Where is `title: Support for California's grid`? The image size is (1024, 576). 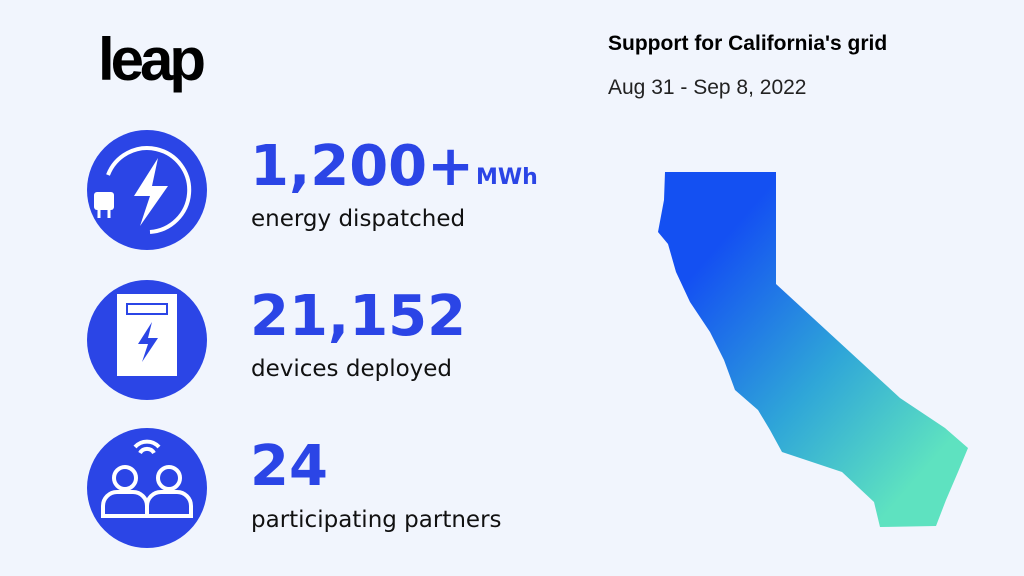
title: Support for California's grid is located at coordinates (747, 43).